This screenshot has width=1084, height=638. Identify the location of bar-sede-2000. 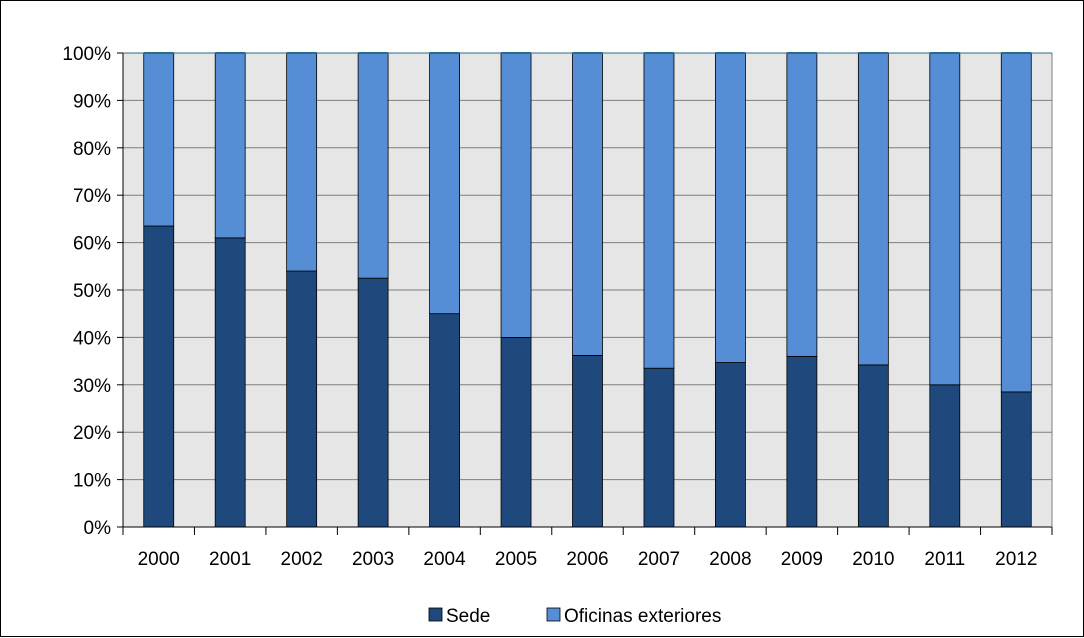
(159, 376).